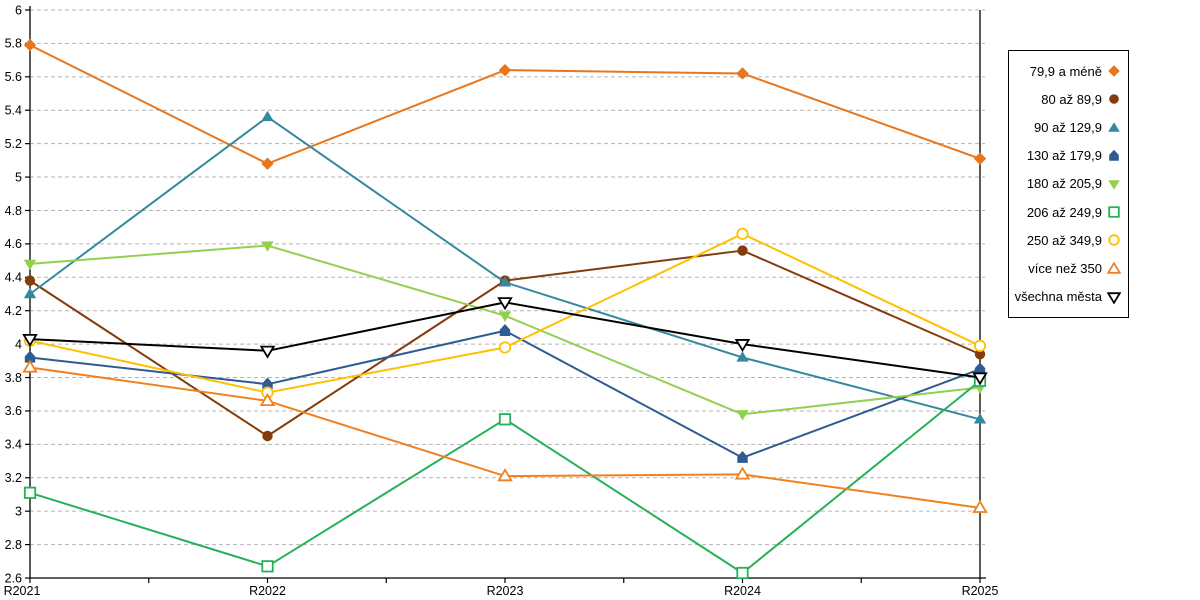  I want to click on legend-item: 180 až 205,9, so click(1067, 183).